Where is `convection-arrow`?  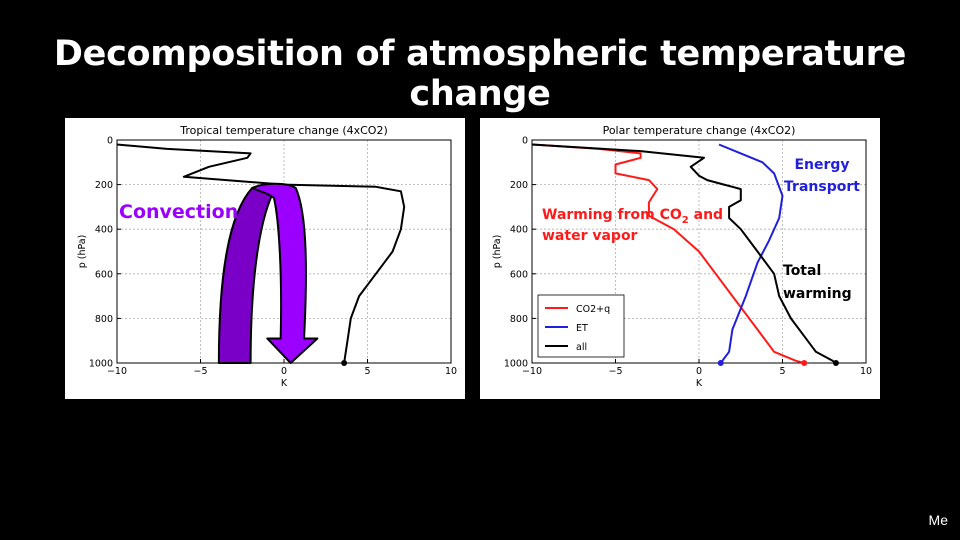
convection-arrow is located at coordinates (268, 273).